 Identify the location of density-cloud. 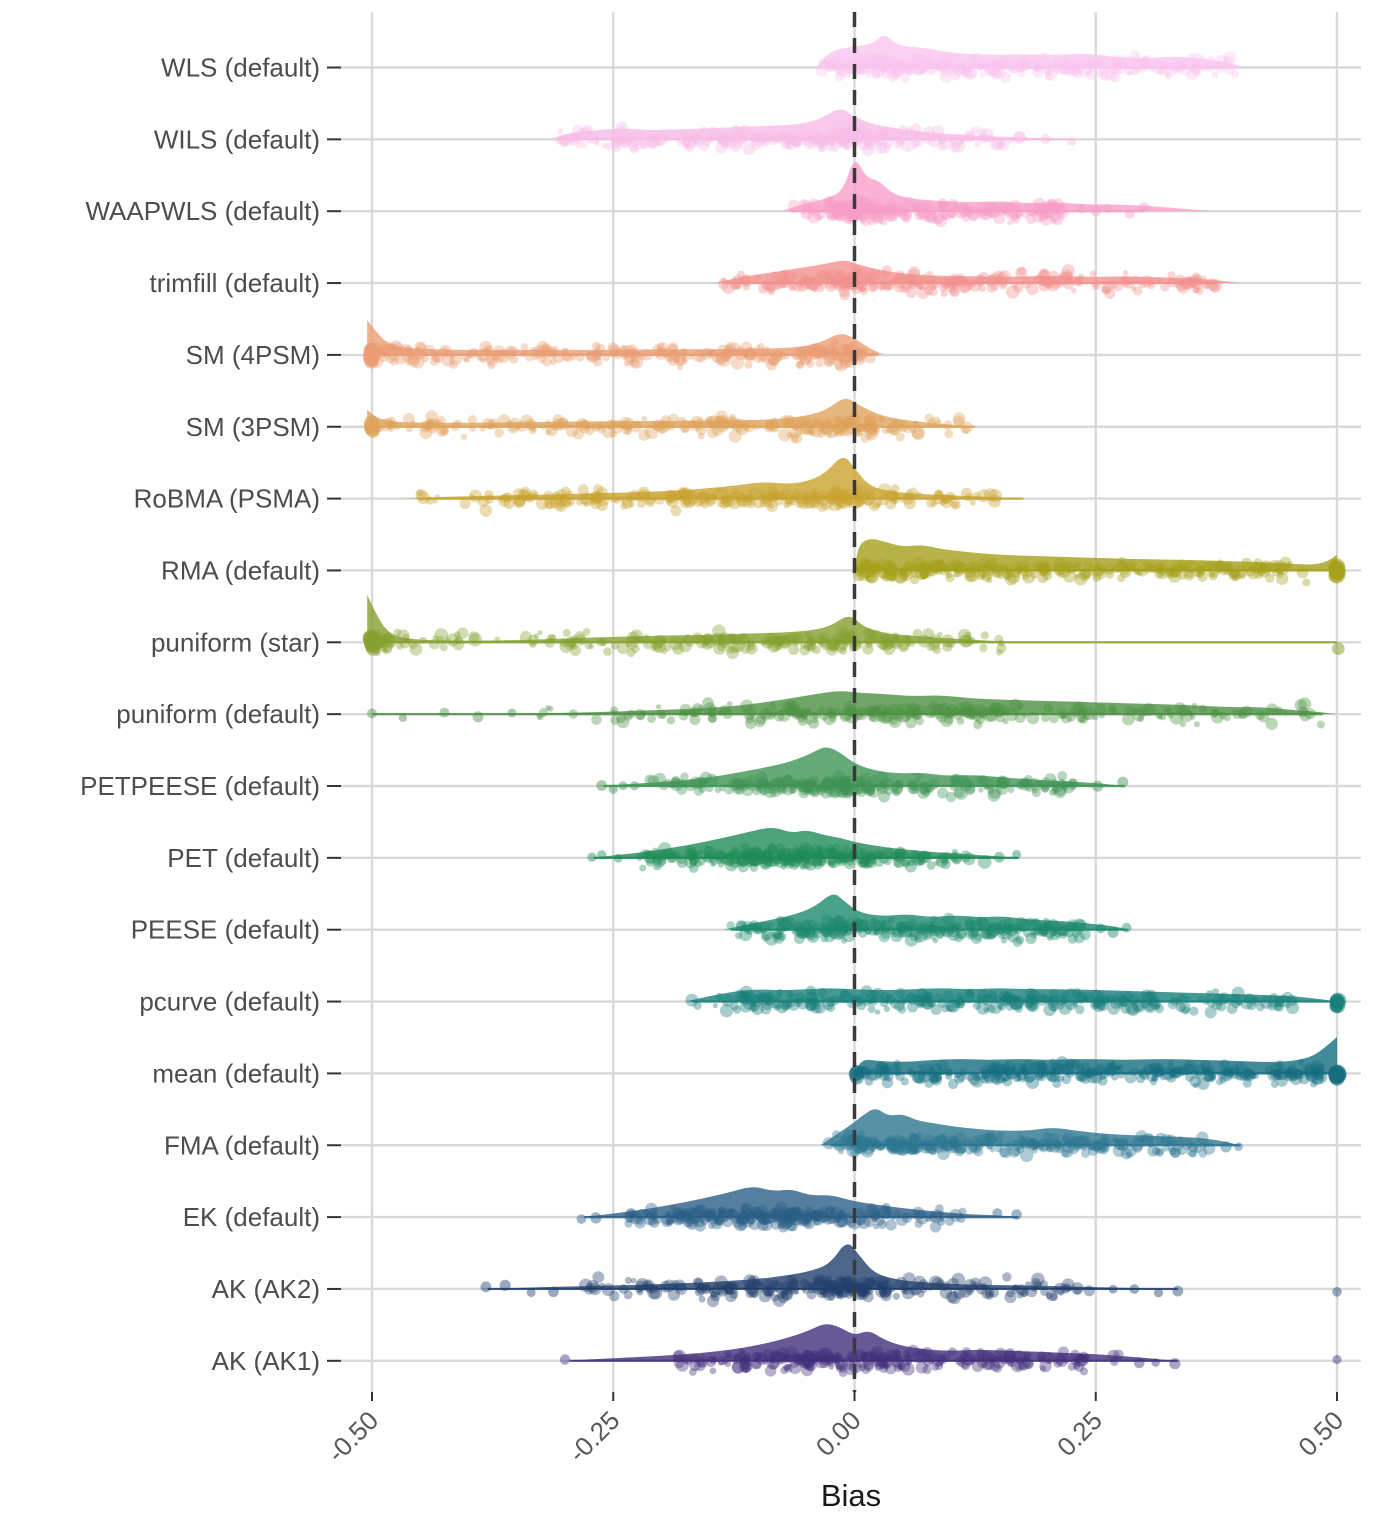
(997, 187).